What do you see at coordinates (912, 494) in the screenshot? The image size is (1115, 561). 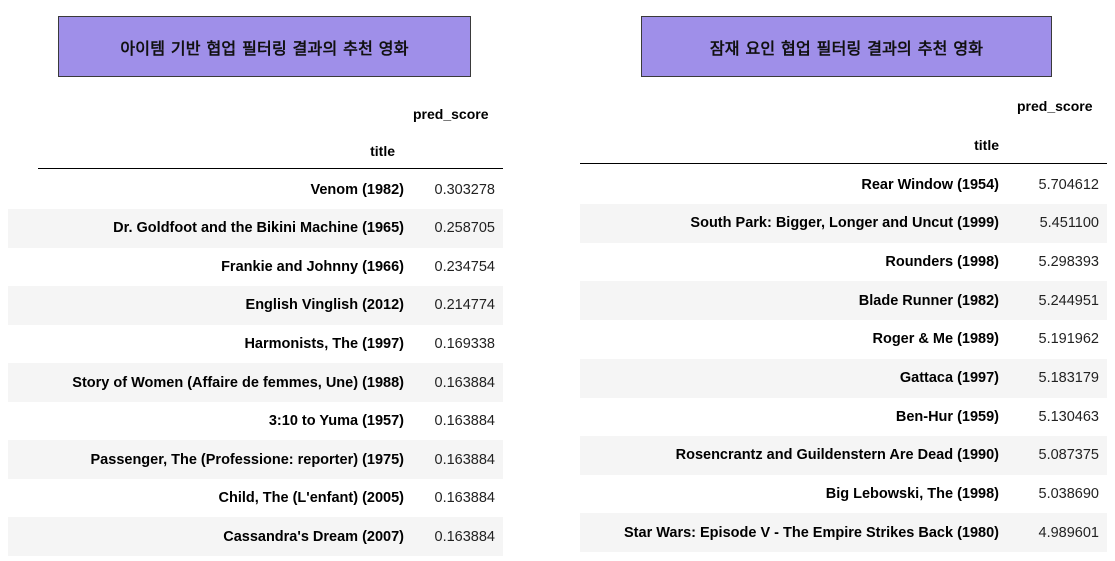 I see `movie-title: Big Lebowski, The (1998)` at bounding box center [912, 494].